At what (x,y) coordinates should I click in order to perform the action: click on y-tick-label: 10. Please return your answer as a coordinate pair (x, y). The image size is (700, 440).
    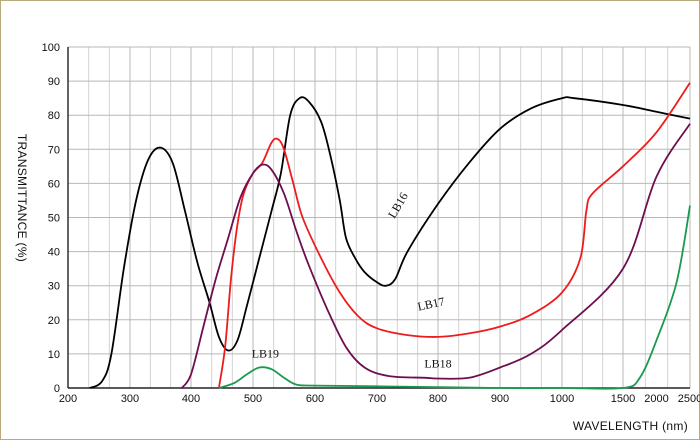
    Looking at the image, I should click on (54, 355).